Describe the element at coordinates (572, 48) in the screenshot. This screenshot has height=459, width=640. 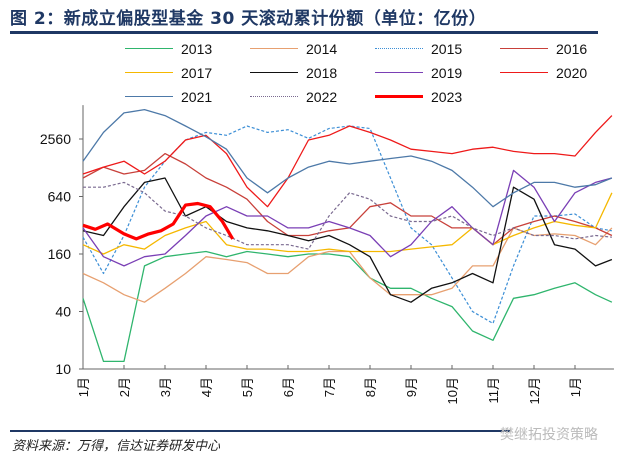
I see `legend-label: 2016` at that location.